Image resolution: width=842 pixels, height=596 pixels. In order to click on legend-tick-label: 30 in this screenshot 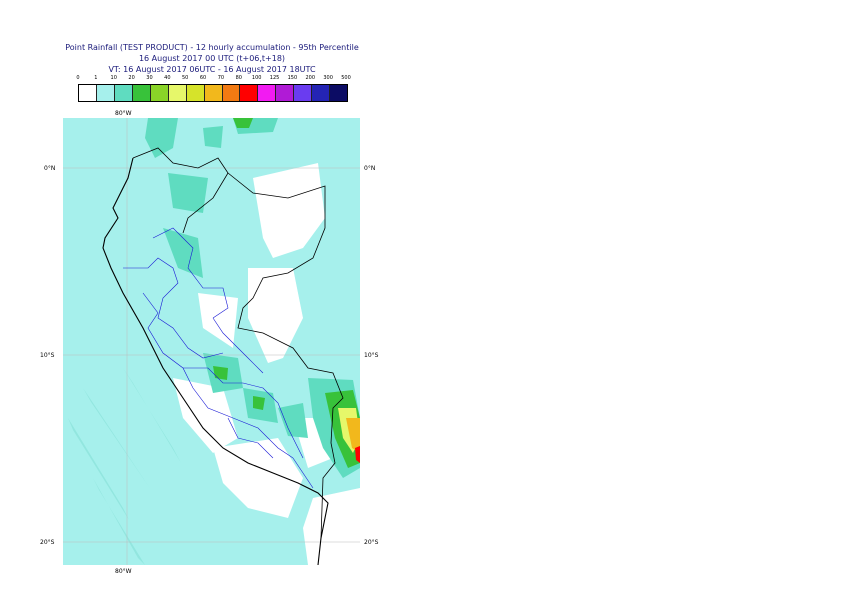, I will do `click(149, 78)`.